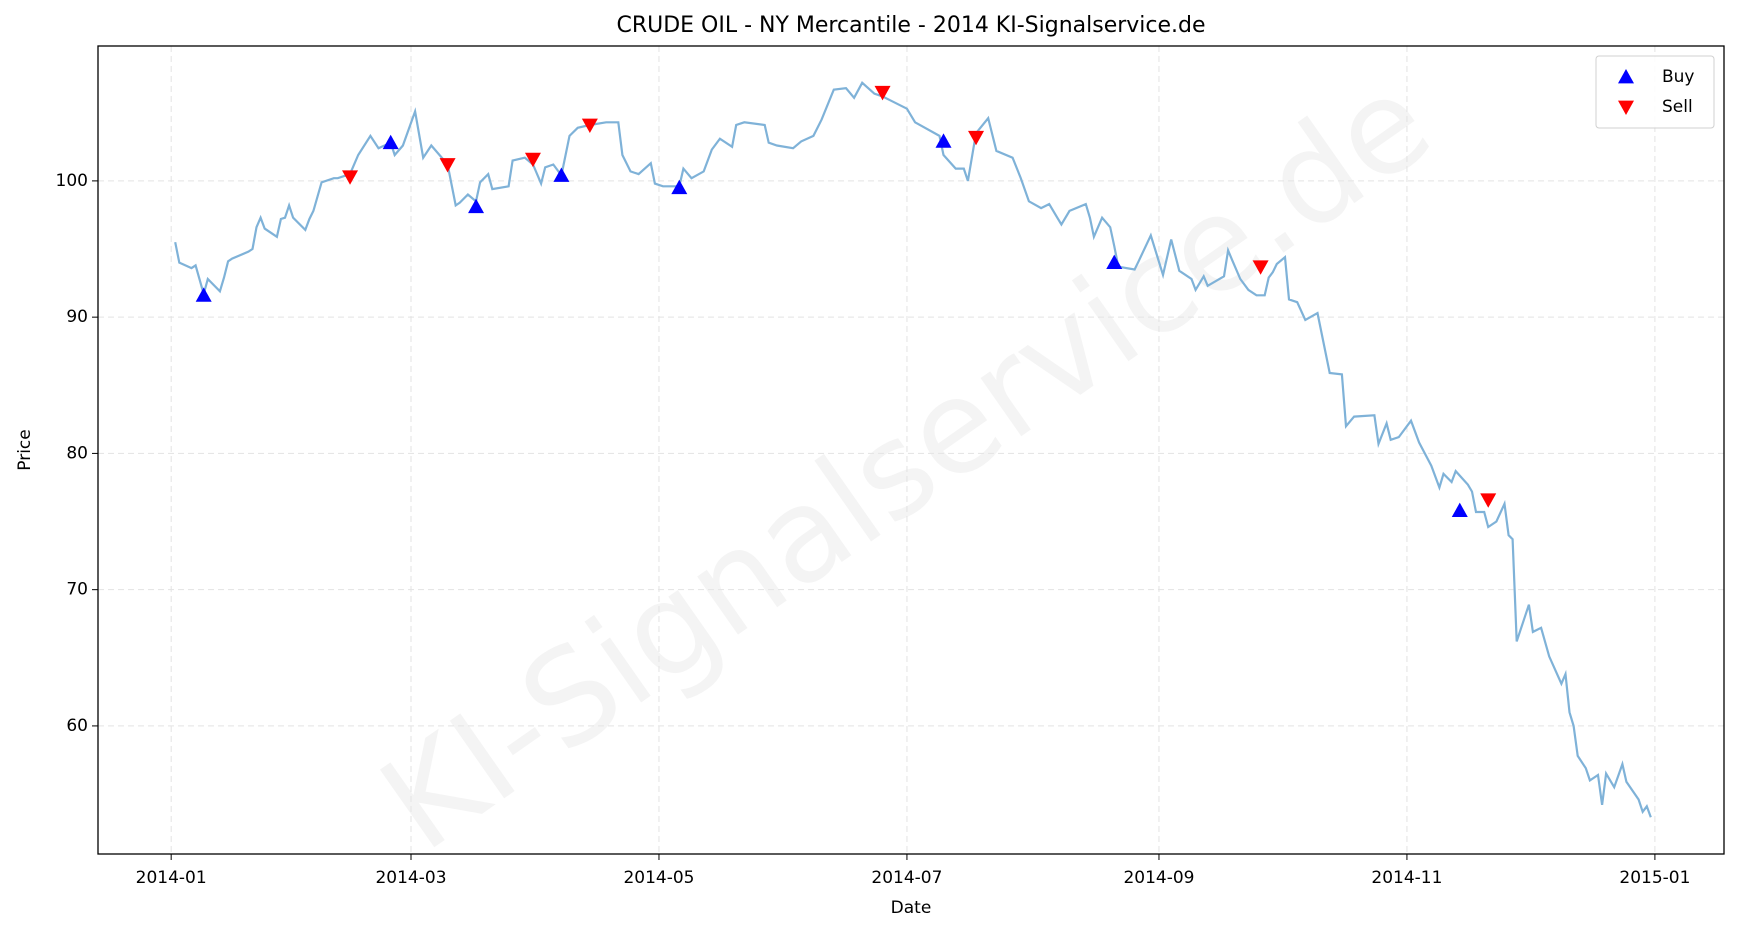  I want to click on legend-box, so click(1655, 92).